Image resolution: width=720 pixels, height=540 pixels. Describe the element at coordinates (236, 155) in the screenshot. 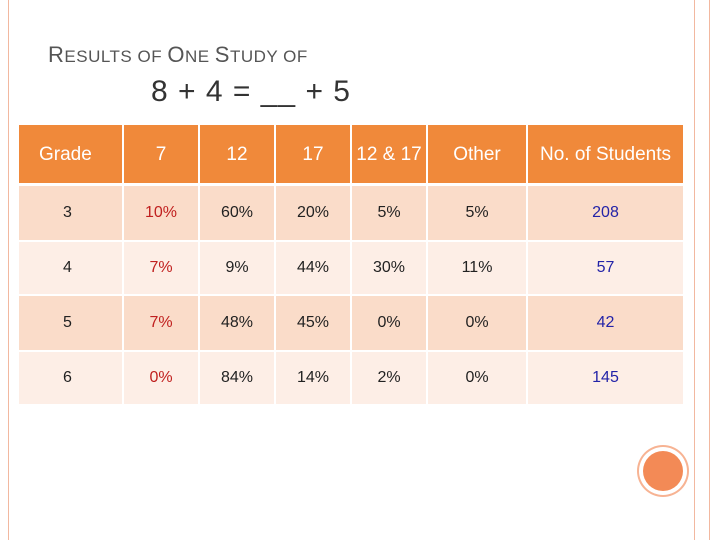

I see `header-12: 12` at that location.